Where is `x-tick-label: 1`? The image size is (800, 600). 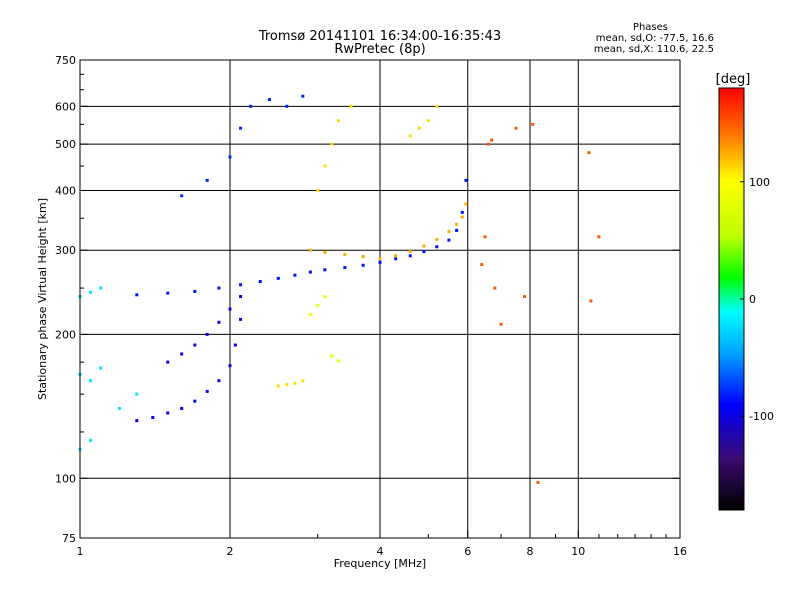
x-tick-label: 1 is located at coordinates (80, 551).